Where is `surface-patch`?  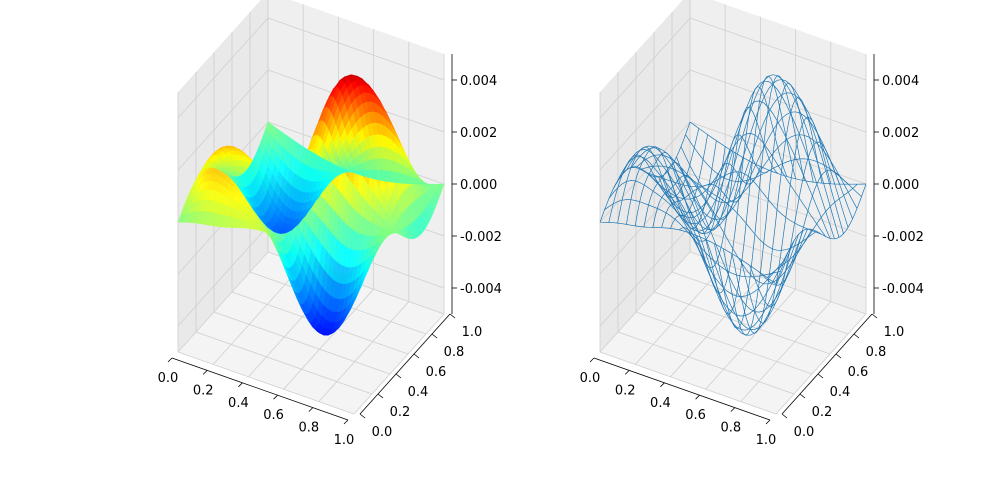 surface-patch is located at coordinates (269, 127).